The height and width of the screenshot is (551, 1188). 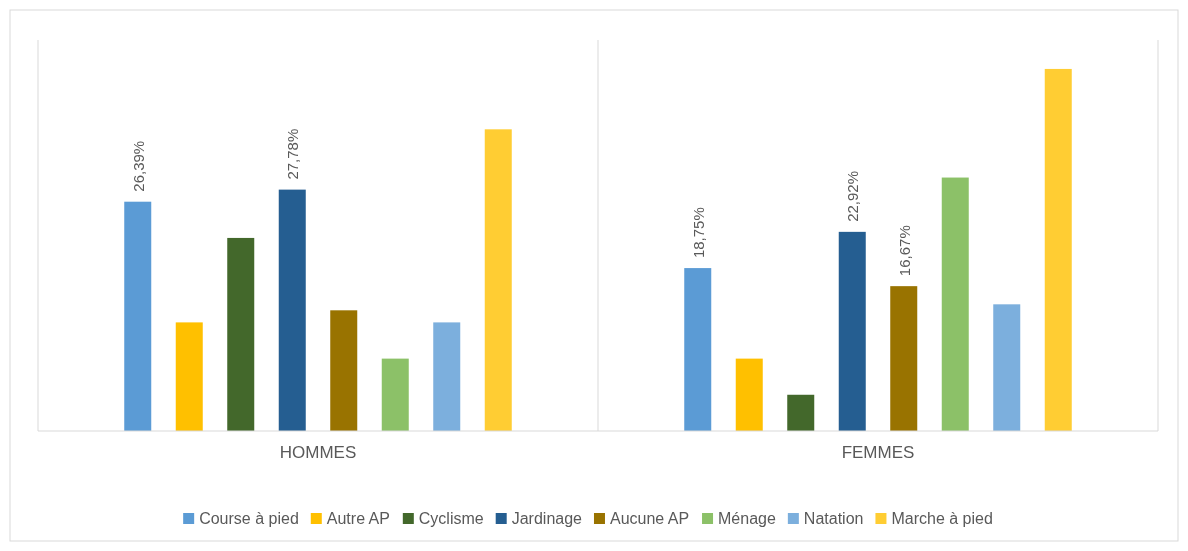 What do you see at coordinates (878, 452) in the screenshot?
I see `x-tick-label: FEMMES` at bounding box center [878, 452].